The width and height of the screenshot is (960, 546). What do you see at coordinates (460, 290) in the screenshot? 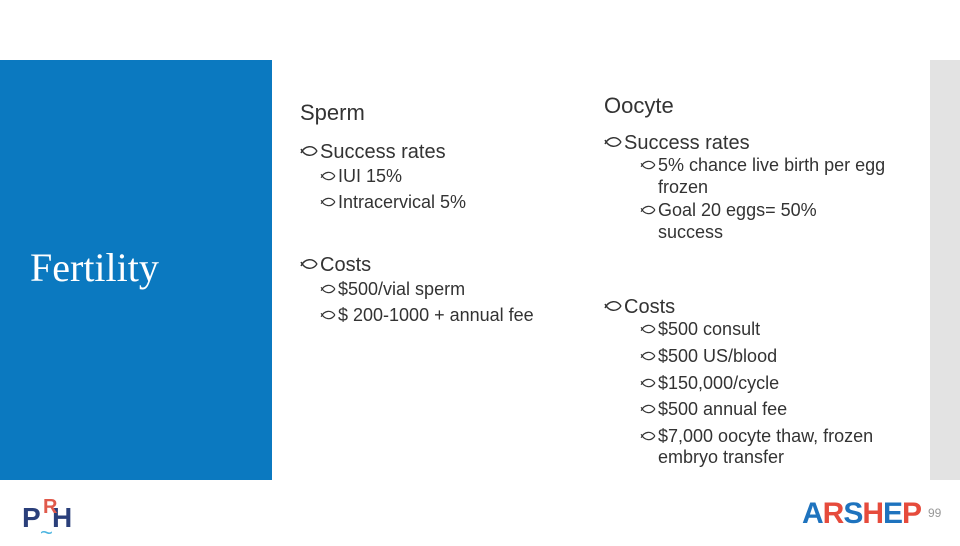
I see `list-item: $500/vial sperm` at bounding box center [460, 290].